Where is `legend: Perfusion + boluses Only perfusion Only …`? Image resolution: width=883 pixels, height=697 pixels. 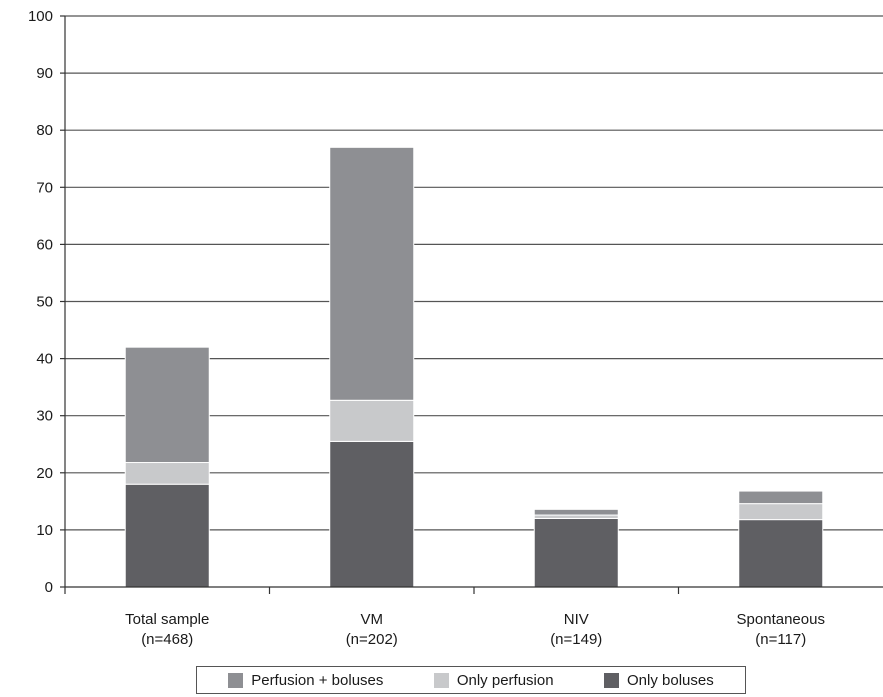
legend: Perfusion + boluses Only perfusion Only … is located at coordinates (471, 680).